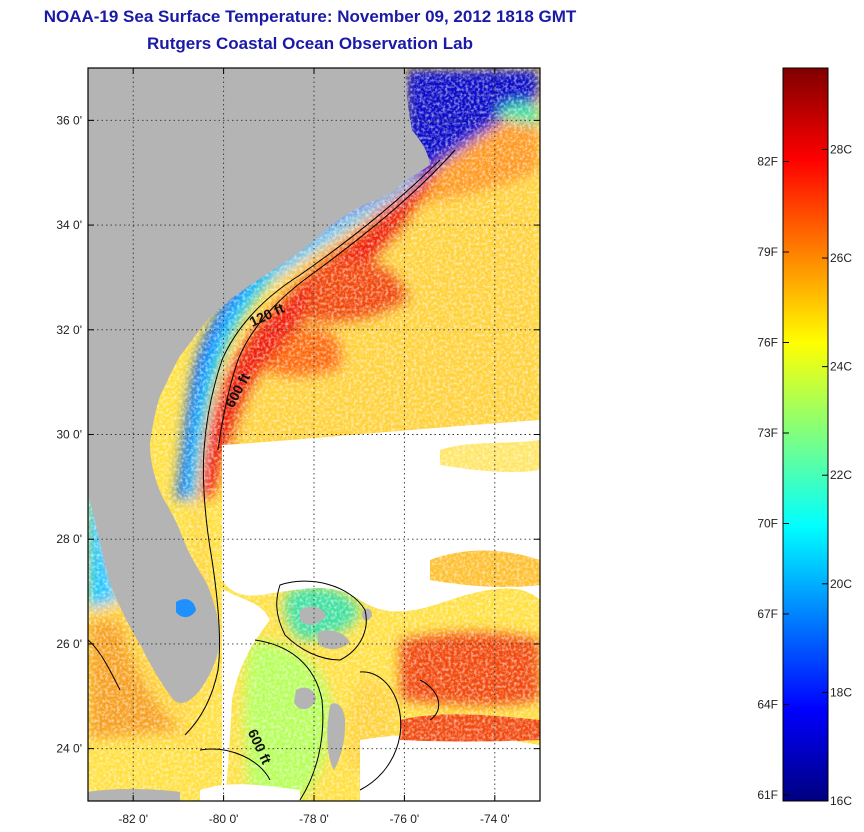  What do you see at coordinates (495, 819) in the screenshot?
I see `lon-tick-label: -74 0'` at bounding box center [495, 819].